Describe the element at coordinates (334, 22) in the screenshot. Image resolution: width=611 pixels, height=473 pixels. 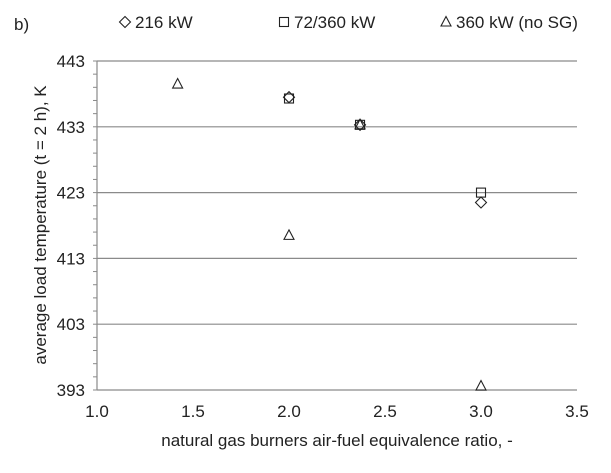
I see `legend-label: 72/360 kW` at that location.